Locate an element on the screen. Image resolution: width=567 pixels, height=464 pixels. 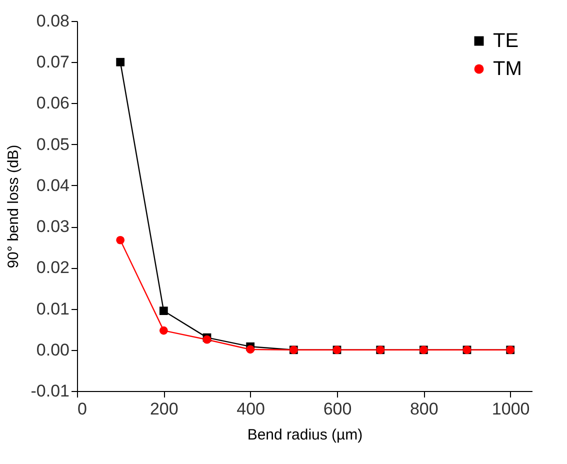
y-tick-label: 0.01 is located at coordinates (53, 308).